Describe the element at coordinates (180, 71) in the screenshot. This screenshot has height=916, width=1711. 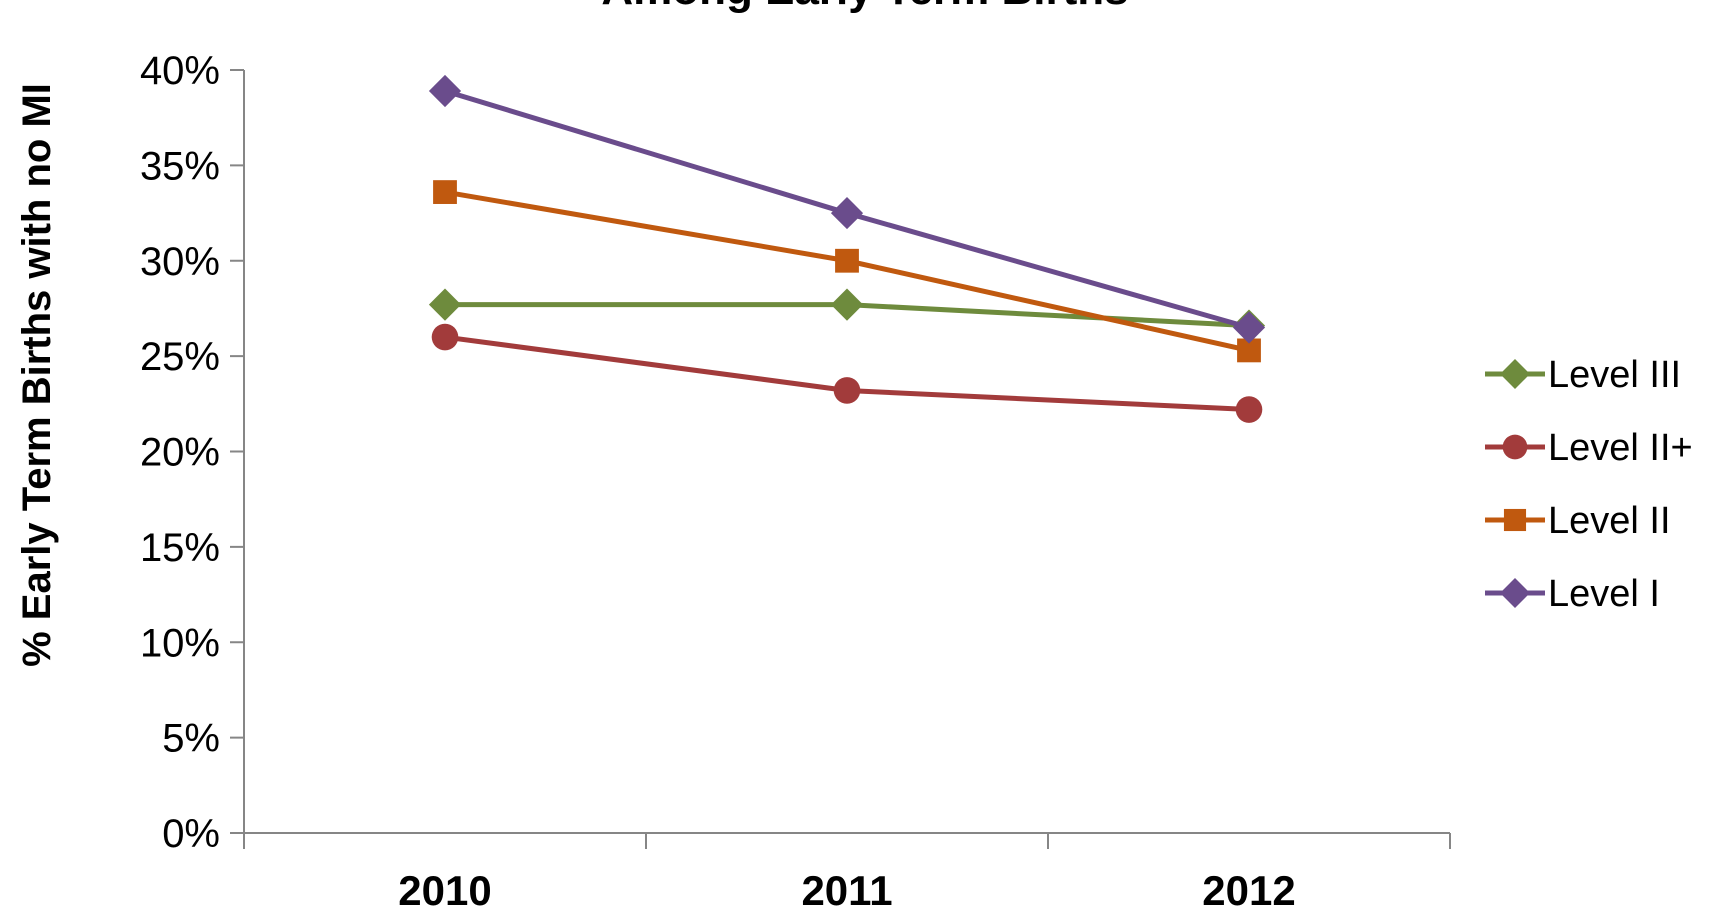
I see `y-tick-label: 40%` at that location.